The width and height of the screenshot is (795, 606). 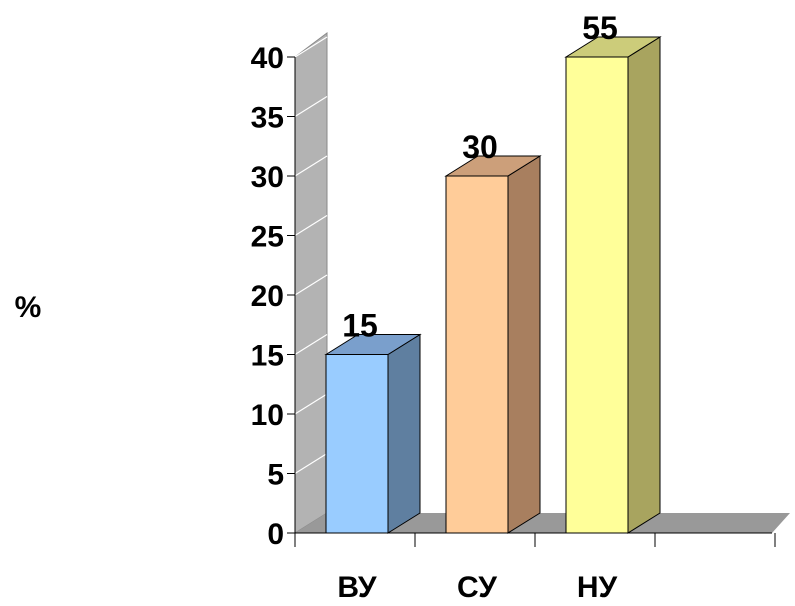 I want to click on category-label: ВУ, so click(x=357, y=587).